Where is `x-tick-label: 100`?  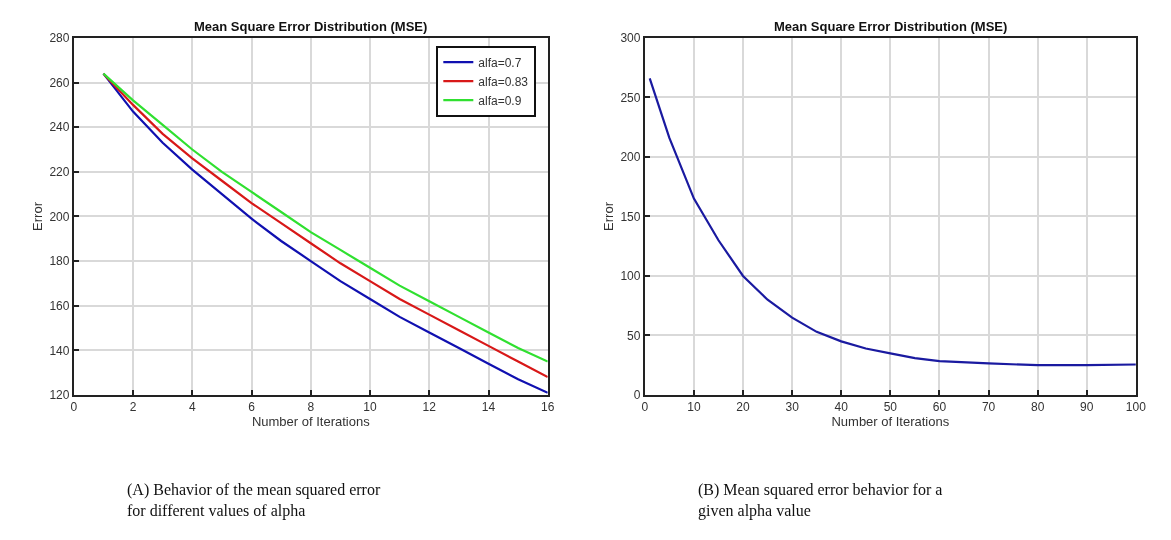 x-tick-label: 100 is located at coordinates (1136, 407).